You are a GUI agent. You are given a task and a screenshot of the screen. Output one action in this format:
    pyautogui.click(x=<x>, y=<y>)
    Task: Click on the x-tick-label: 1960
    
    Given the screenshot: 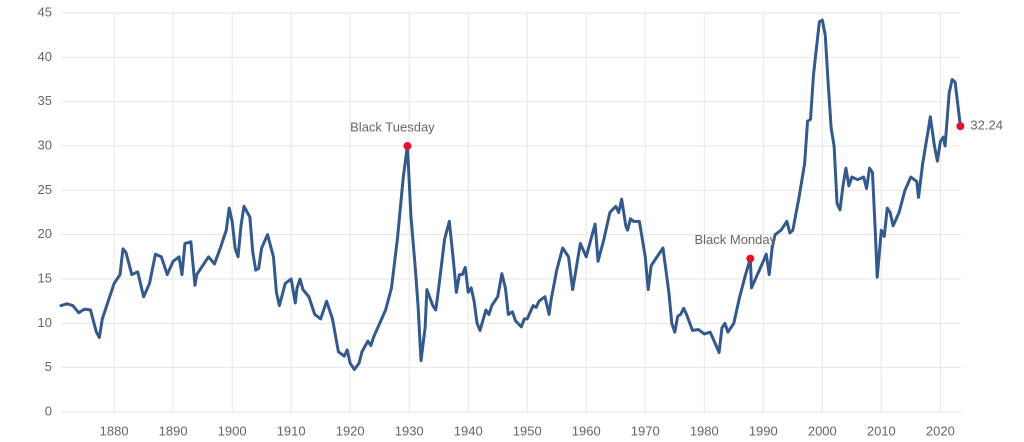 What is the action you would take?
    pyautogui.click(x=586, y=430)
    